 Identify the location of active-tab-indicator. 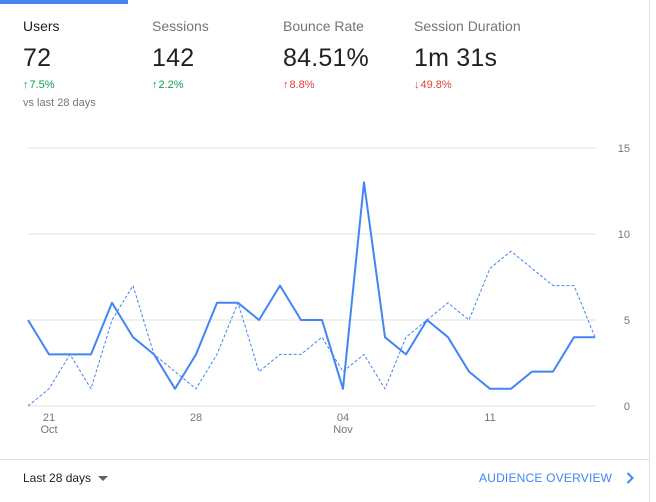
(64, 2).